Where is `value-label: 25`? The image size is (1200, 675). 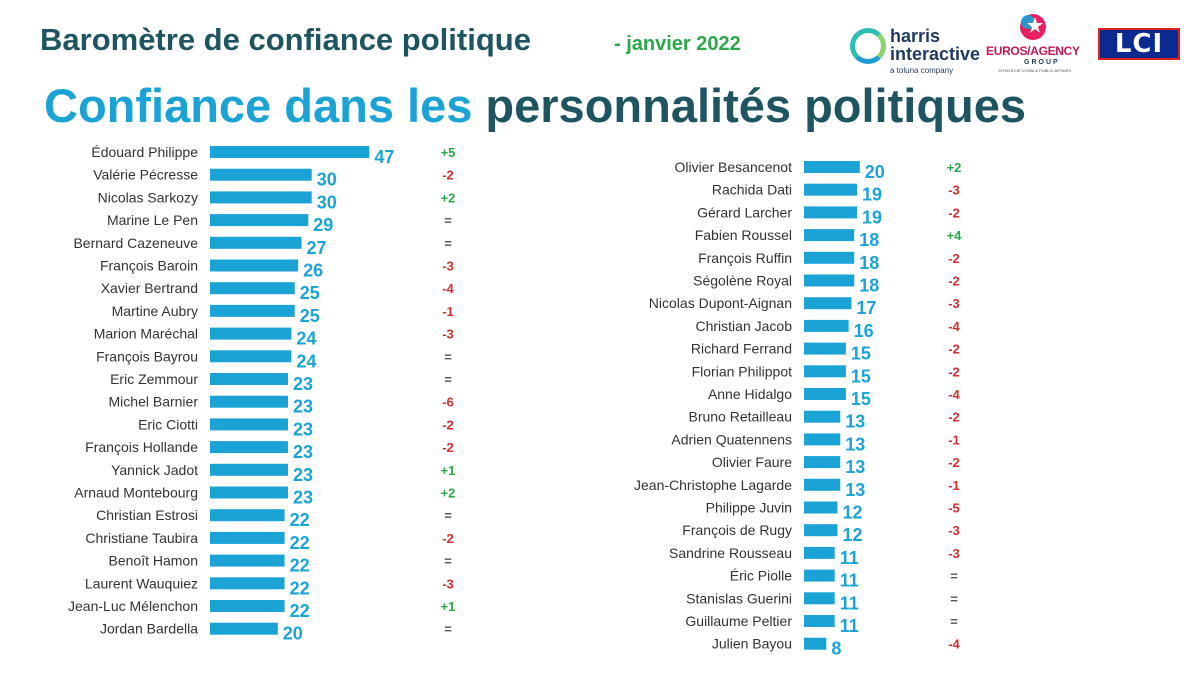 value-label: 25 is located at coordinates (310, 293).